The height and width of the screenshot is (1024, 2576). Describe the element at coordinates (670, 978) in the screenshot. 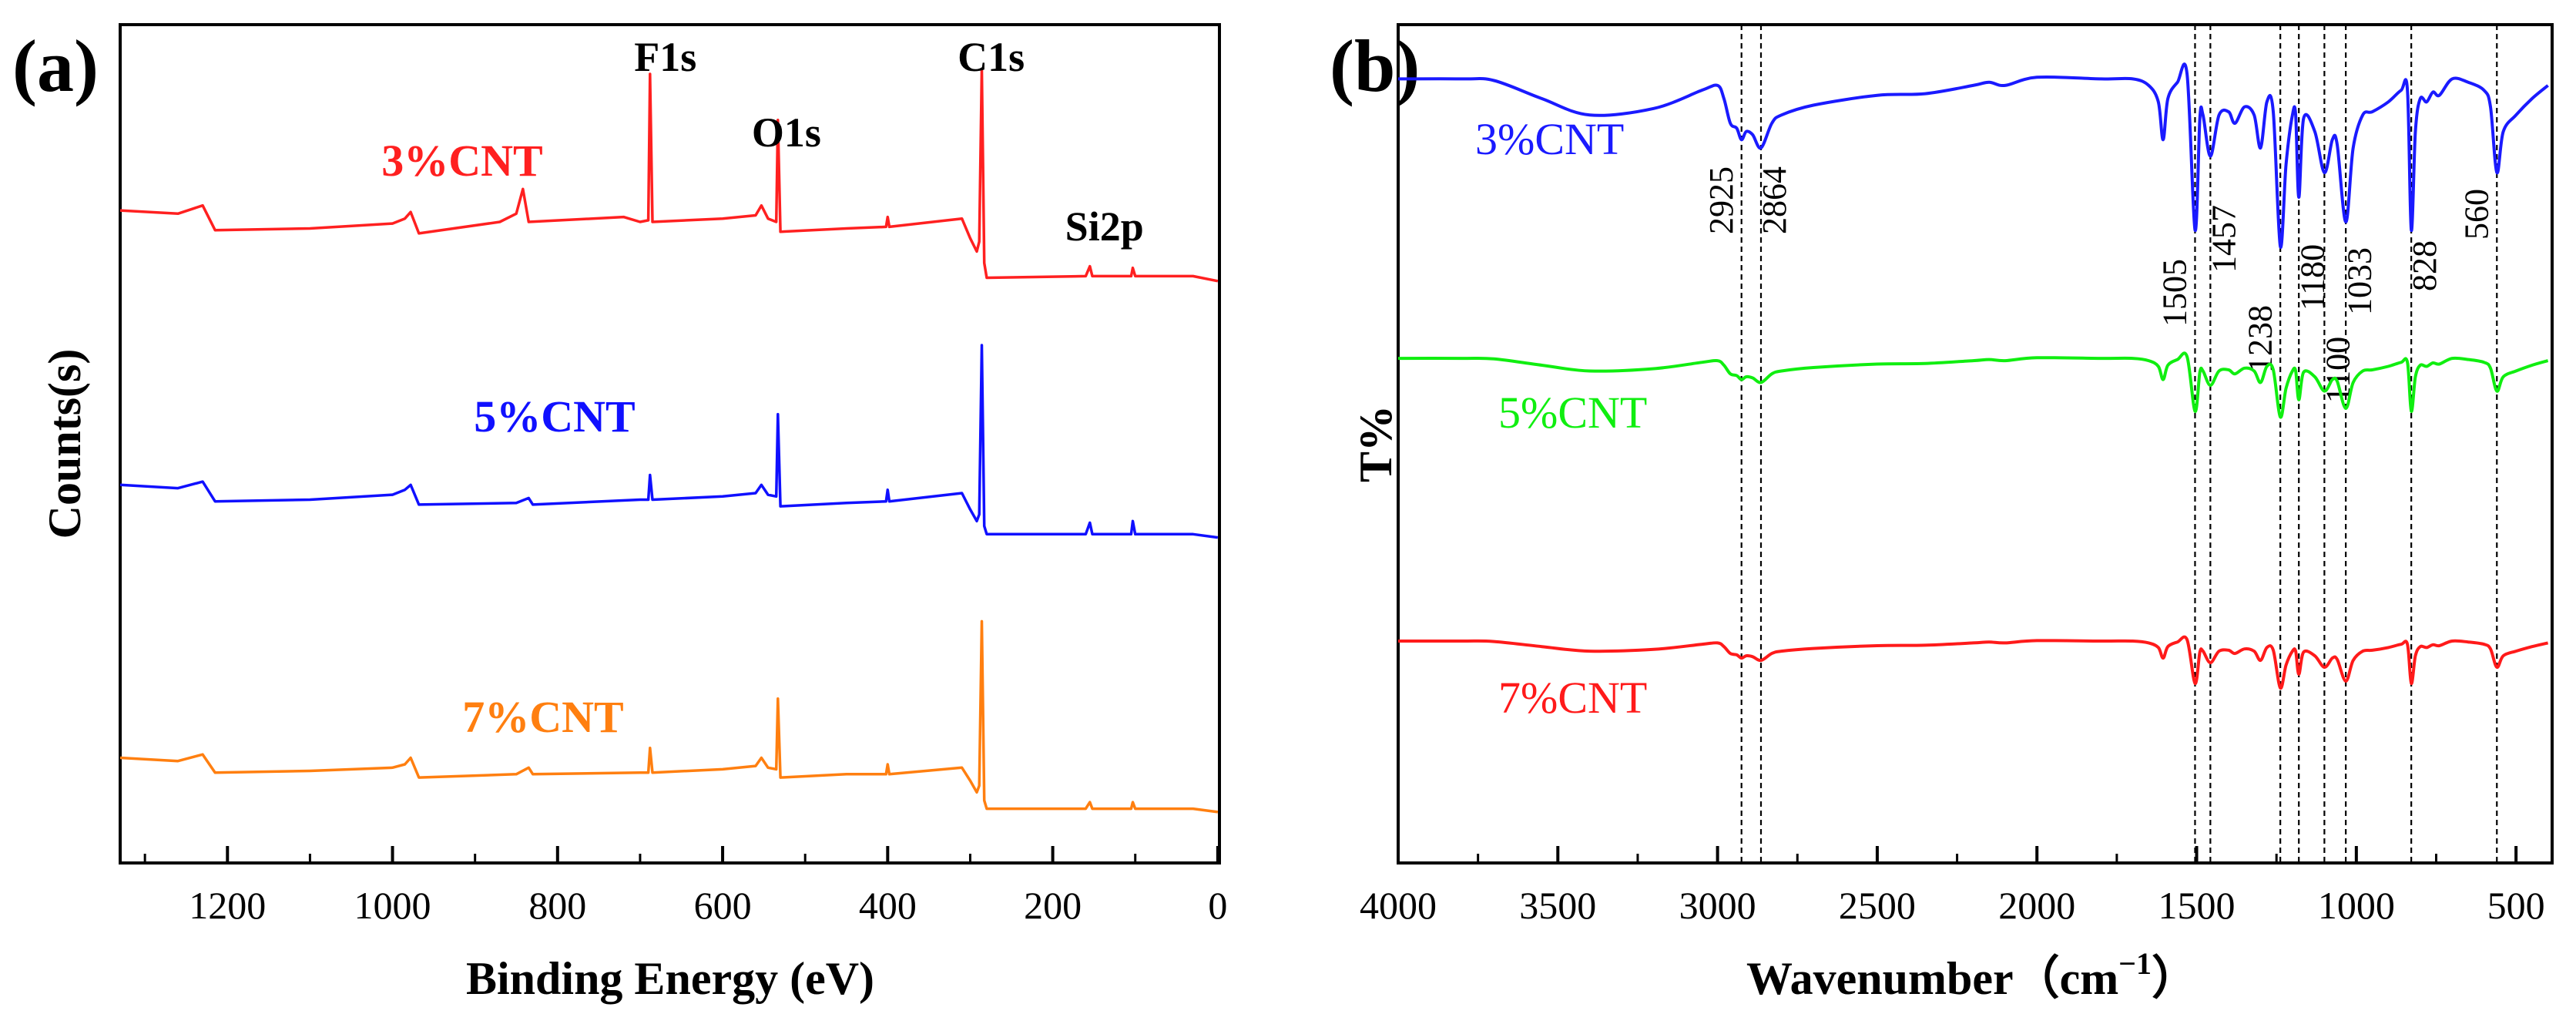

I see `panel-a-x-axis-label: Binding Energy (eV)` at that location.